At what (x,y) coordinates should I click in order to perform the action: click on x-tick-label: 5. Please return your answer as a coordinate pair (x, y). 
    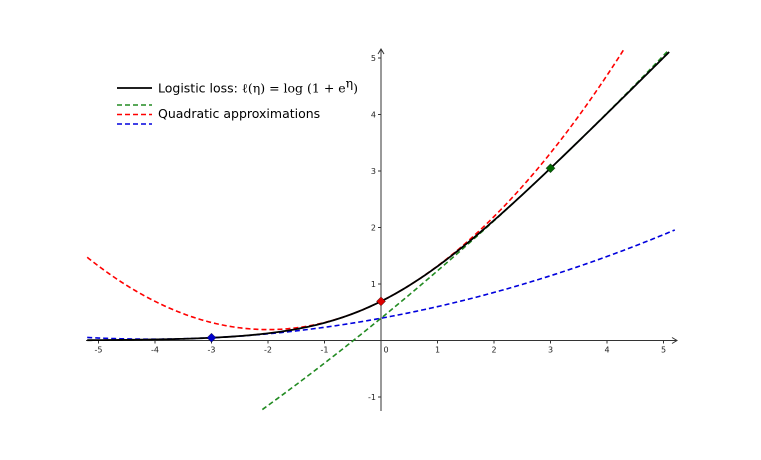
    Looking at the image, I should click on (663, 350).